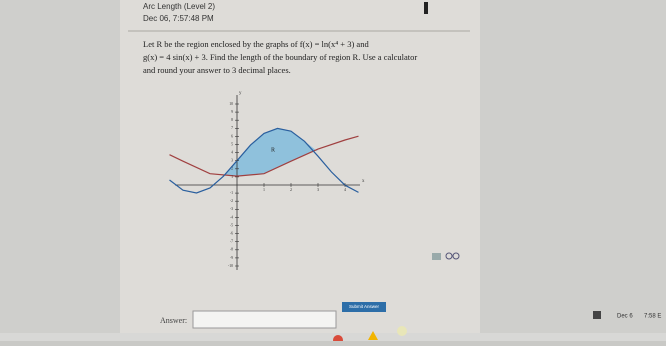 The width and height of the screenshot is (666, 346). Describe the element at coordinates (291, 189) in the screenshot. I see `x-tick-label: 2` at that location.